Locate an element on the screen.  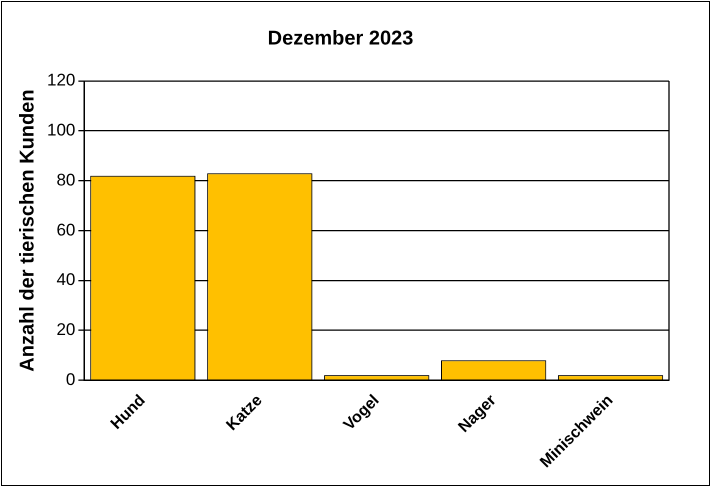
y-tick-label: 0 is located at coordinates (71, 379).